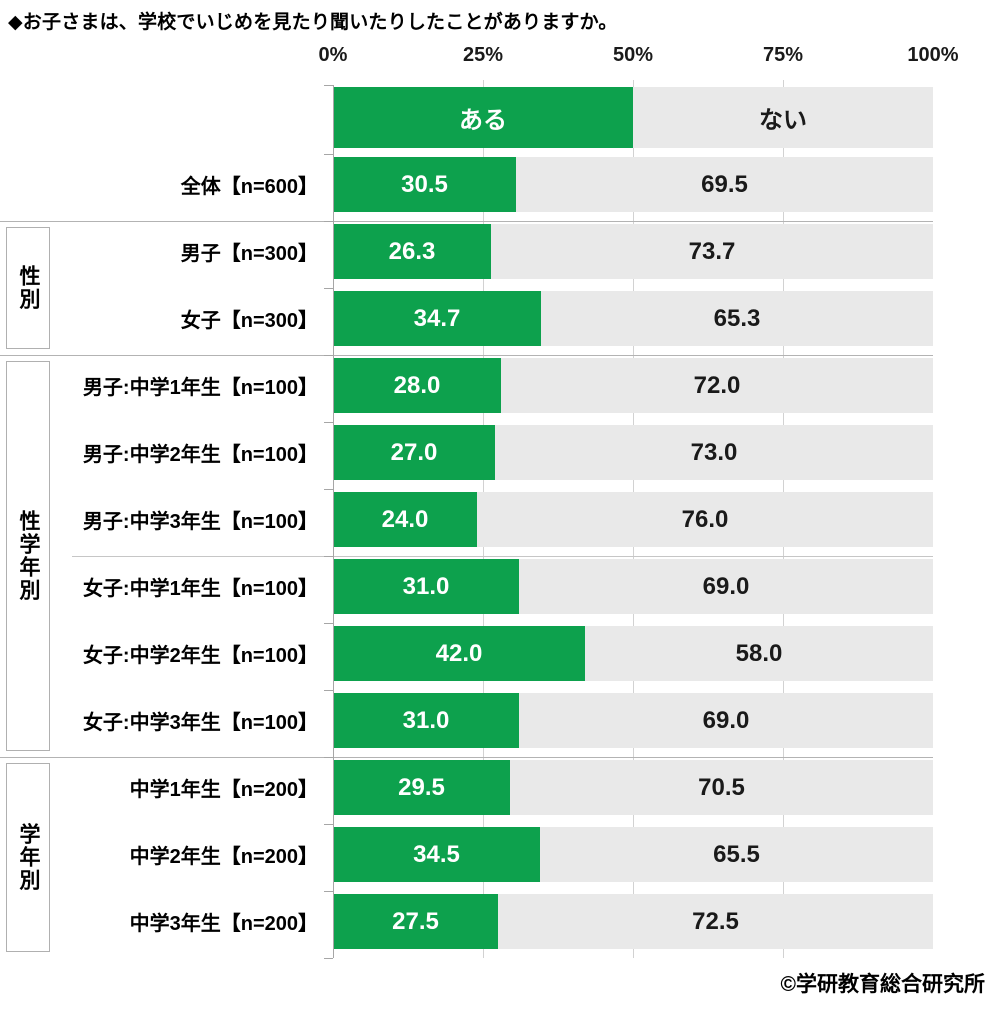 The image size is (1000, 1012). I want to click on bar-value-nai: 72.0, so click(717, 385).